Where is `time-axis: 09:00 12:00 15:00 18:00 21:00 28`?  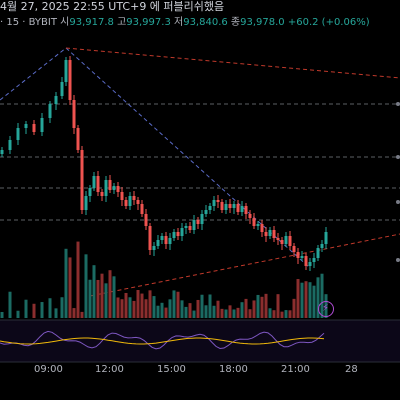 time-axis: 09:00 12:00 15:00 18:00 21:00 28 is located at coordinates (196, 369).